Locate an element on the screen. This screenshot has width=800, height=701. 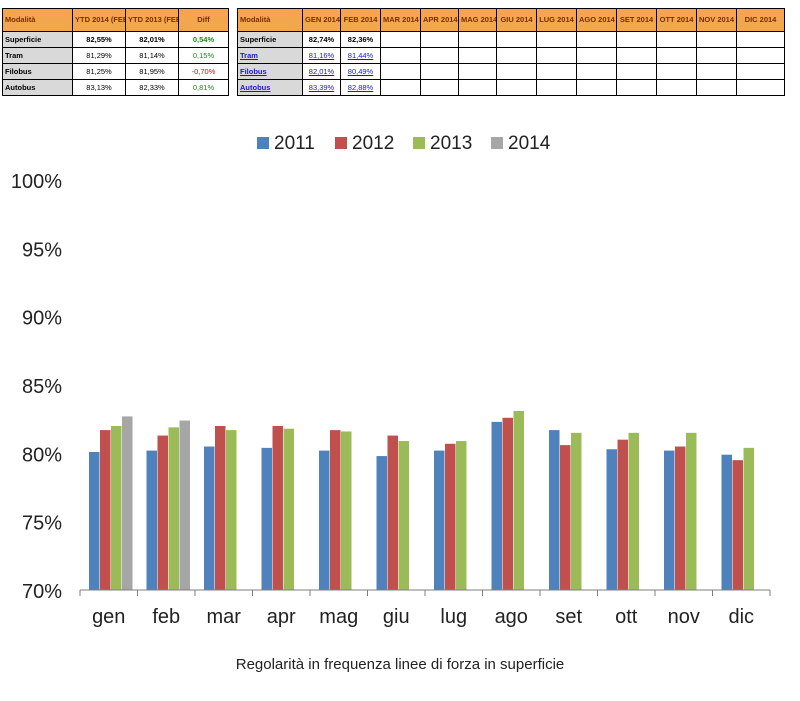
bar-2014-feb is located at coordinates (184, 505).